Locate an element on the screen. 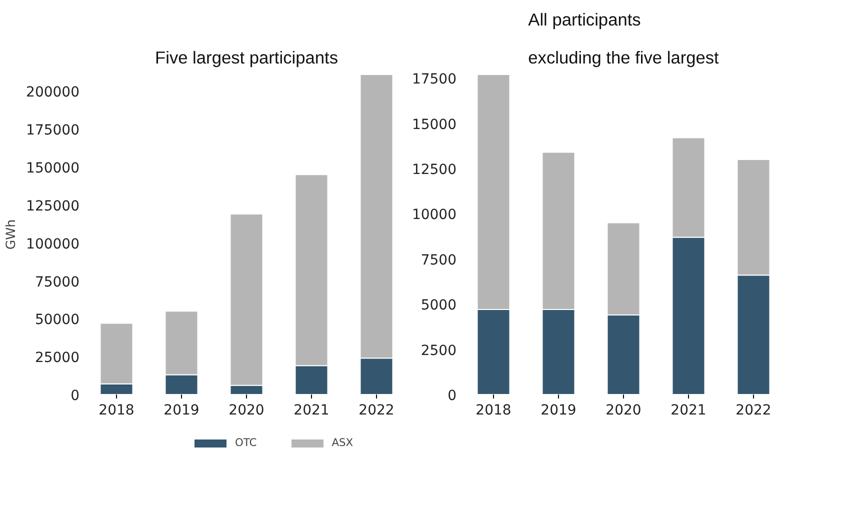  y-tick-label: 75000 is located at coordinates (57, 282).